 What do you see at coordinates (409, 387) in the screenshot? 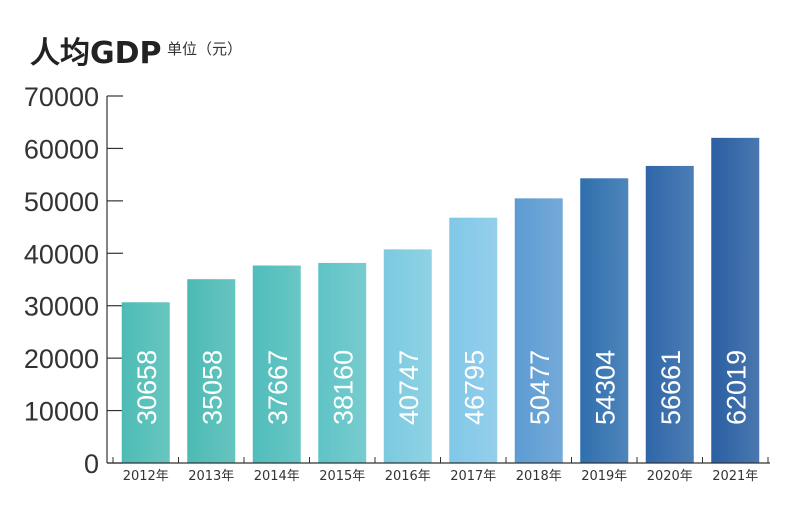
I see `bar-value-label: 40747` at bounding box center [409, 387].